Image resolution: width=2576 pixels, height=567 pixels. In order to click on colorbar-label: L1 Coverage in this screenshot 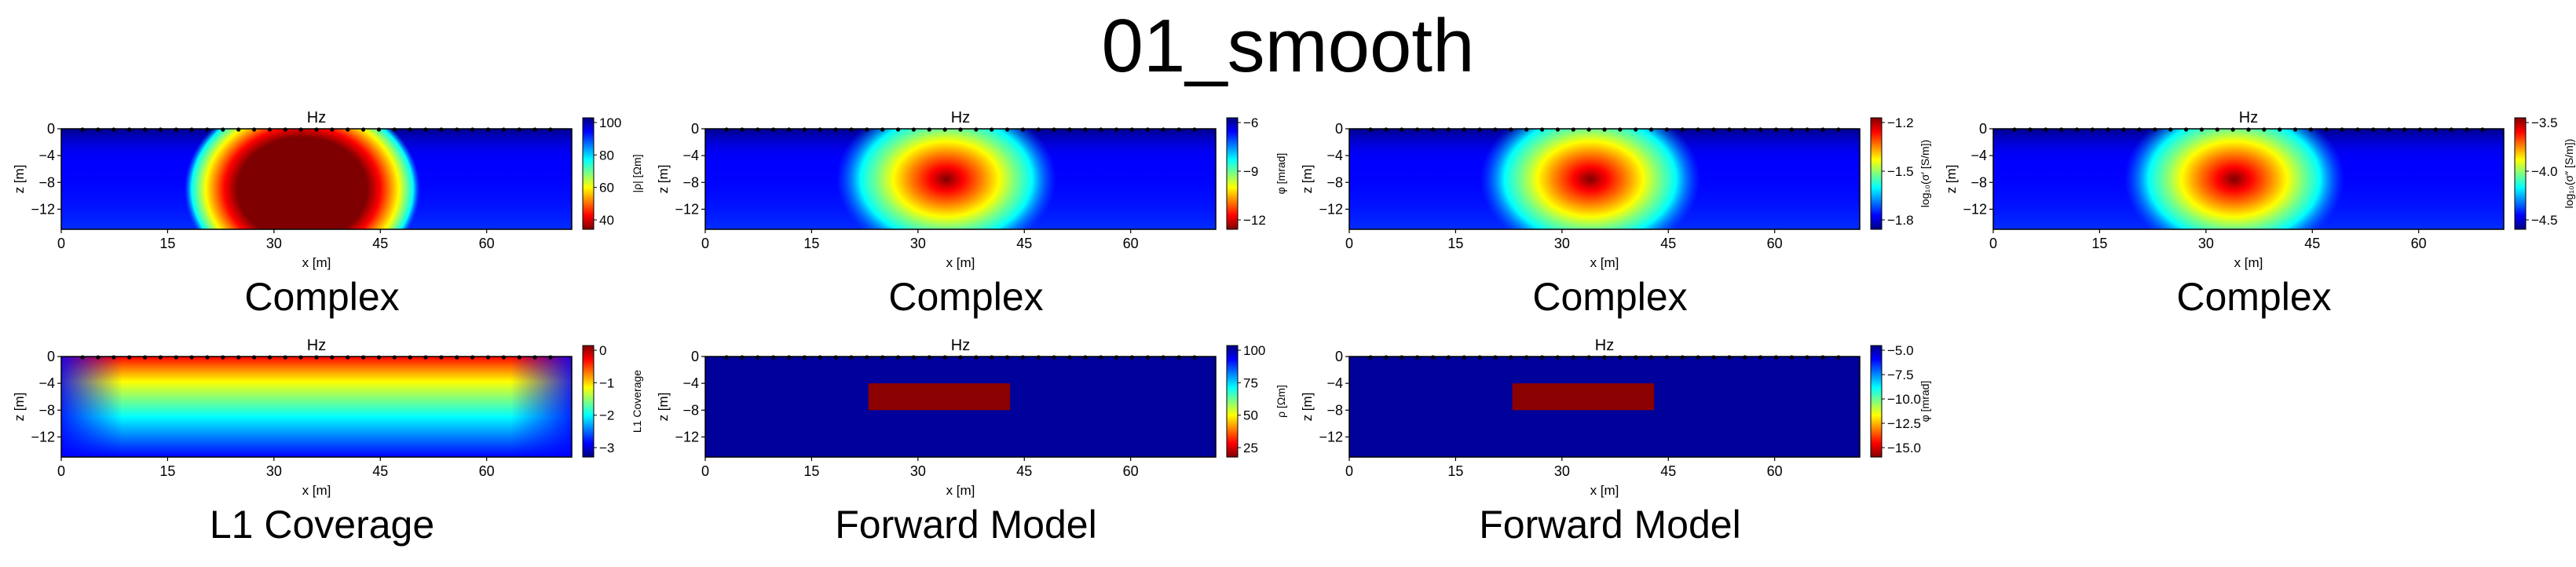, I will do `click(637, 402)`.